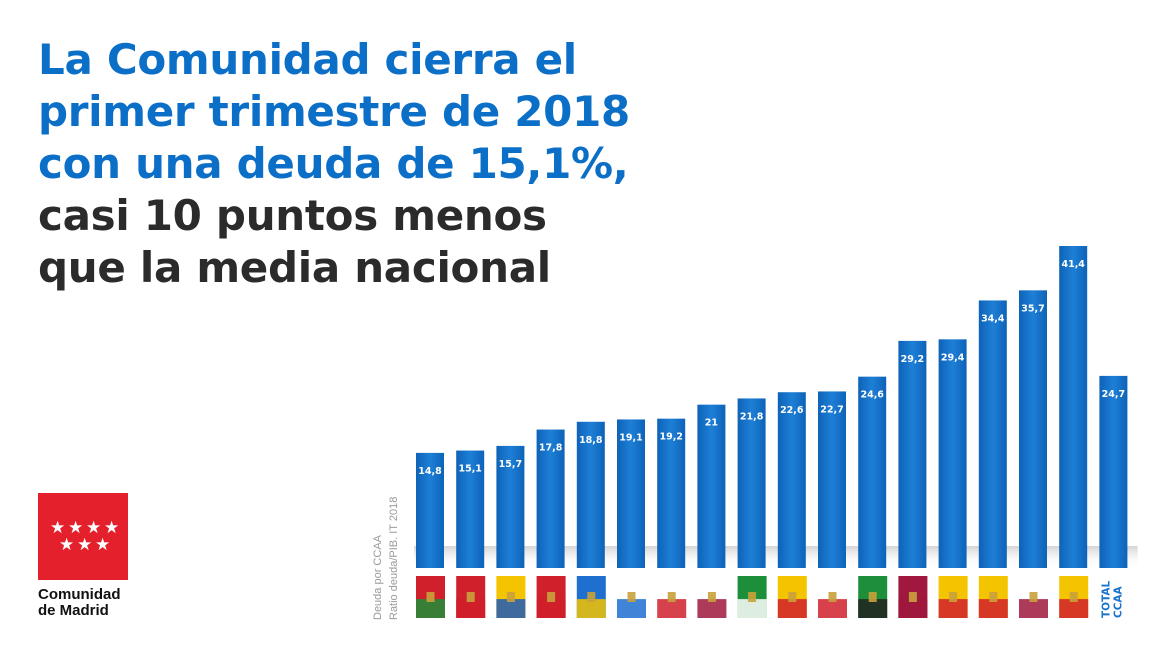 The height and width of the screenshot is (658, 1169). Describe the element at coordinates (1113, 394) in the screenshot. I see `bar-value-label: 24,7` at that location.